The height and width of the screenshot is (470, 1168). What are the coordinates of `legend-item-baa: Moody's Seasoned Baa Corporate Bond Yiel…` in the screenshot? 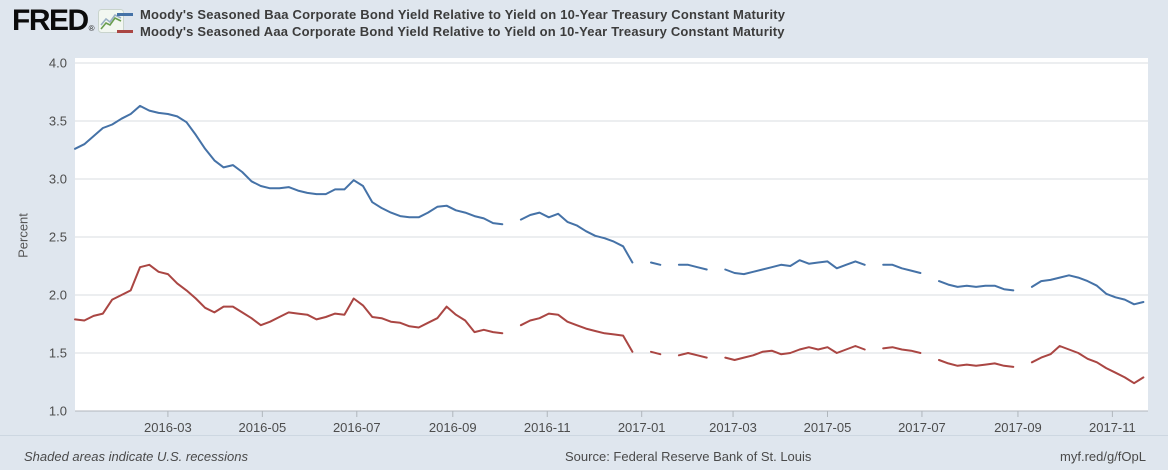 It's located at (451, 14).